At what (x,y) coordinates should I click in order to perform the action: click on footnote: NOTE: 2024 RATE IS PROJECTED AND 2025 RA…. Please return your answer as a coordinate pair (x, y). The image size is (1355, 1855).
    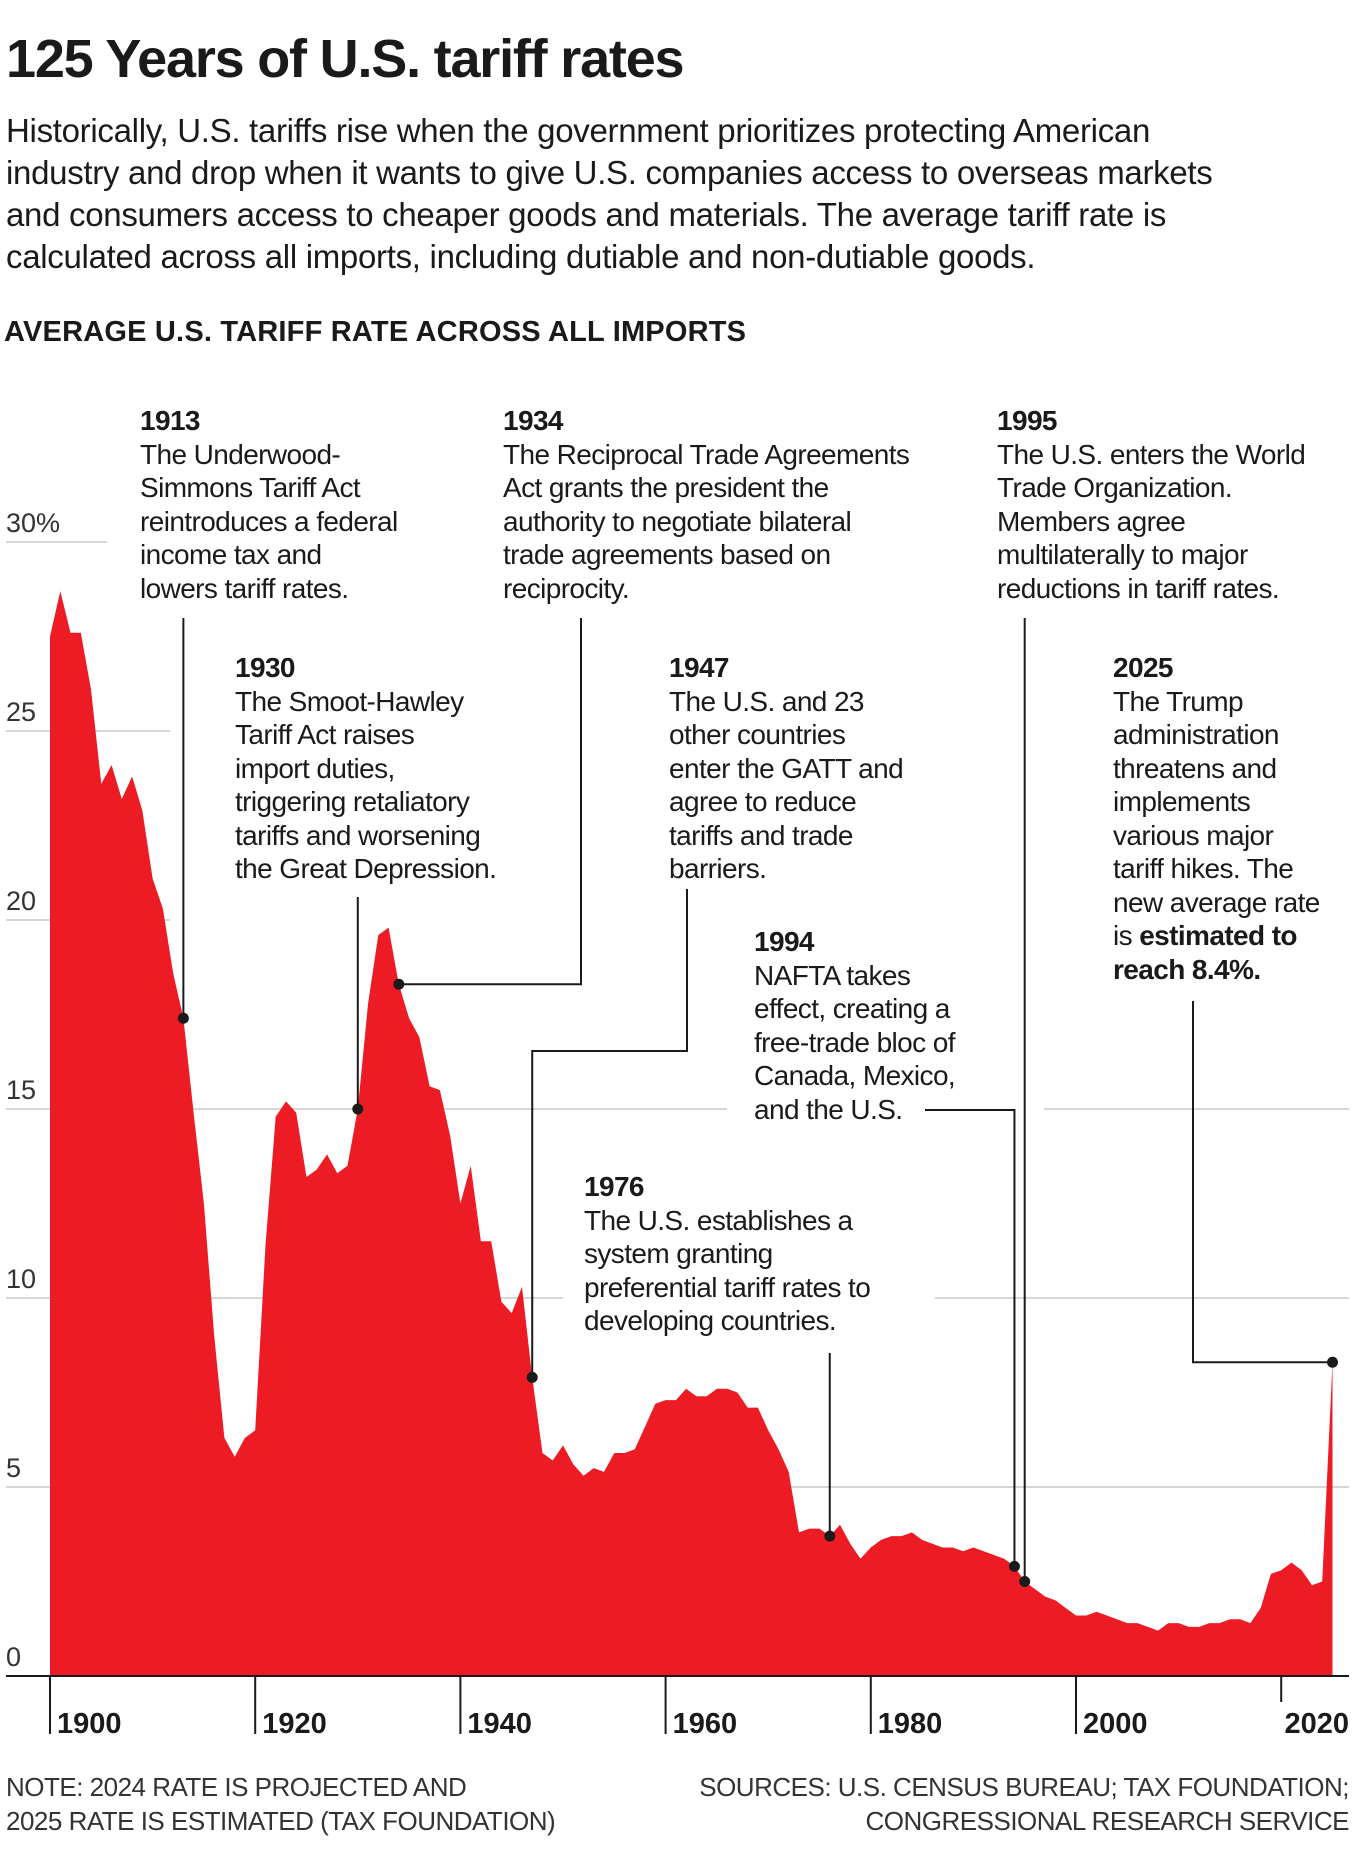
    Looking at the image, I should click on (281, 1804).